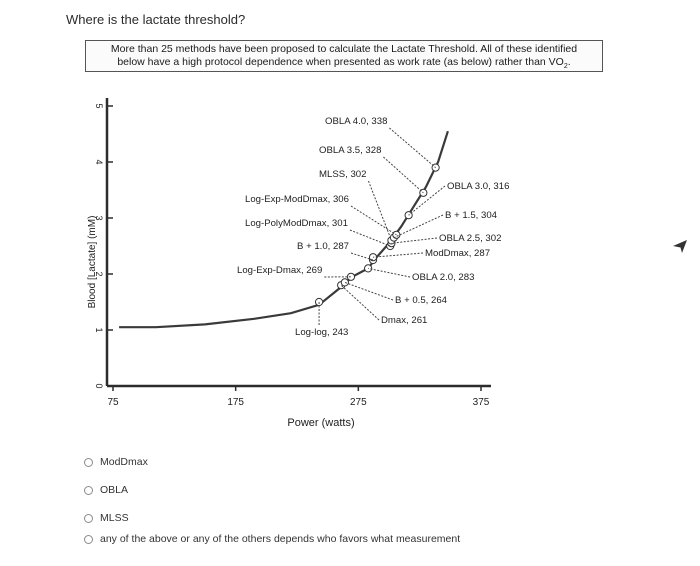  What do you see at coordinates (421, 300) in the screenshot?
I see `annotation-label: B + 0.5, 264` at bounding box center [421, 300].